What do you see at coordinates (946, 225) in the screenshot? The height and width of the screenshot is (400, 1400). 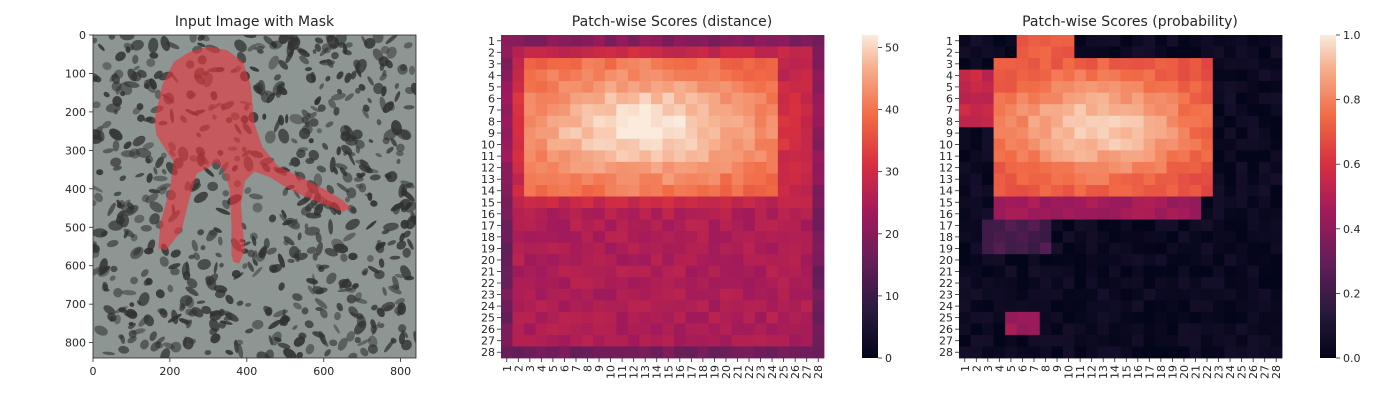 I see `row-label: 17` at bounding box center [946, 225].